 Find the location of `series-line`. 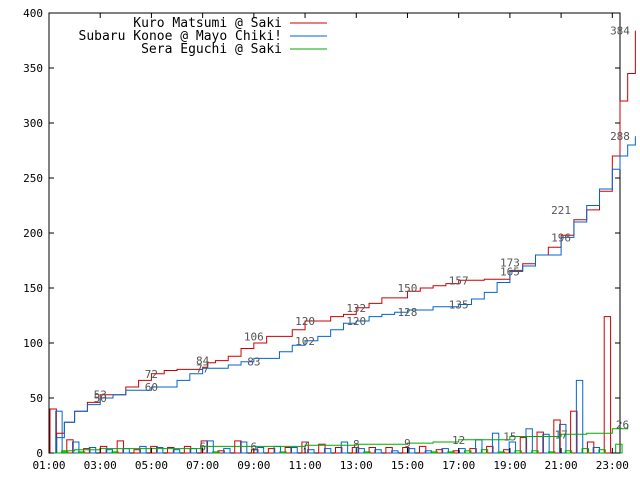

series-line is located at coordinates (339, 439).